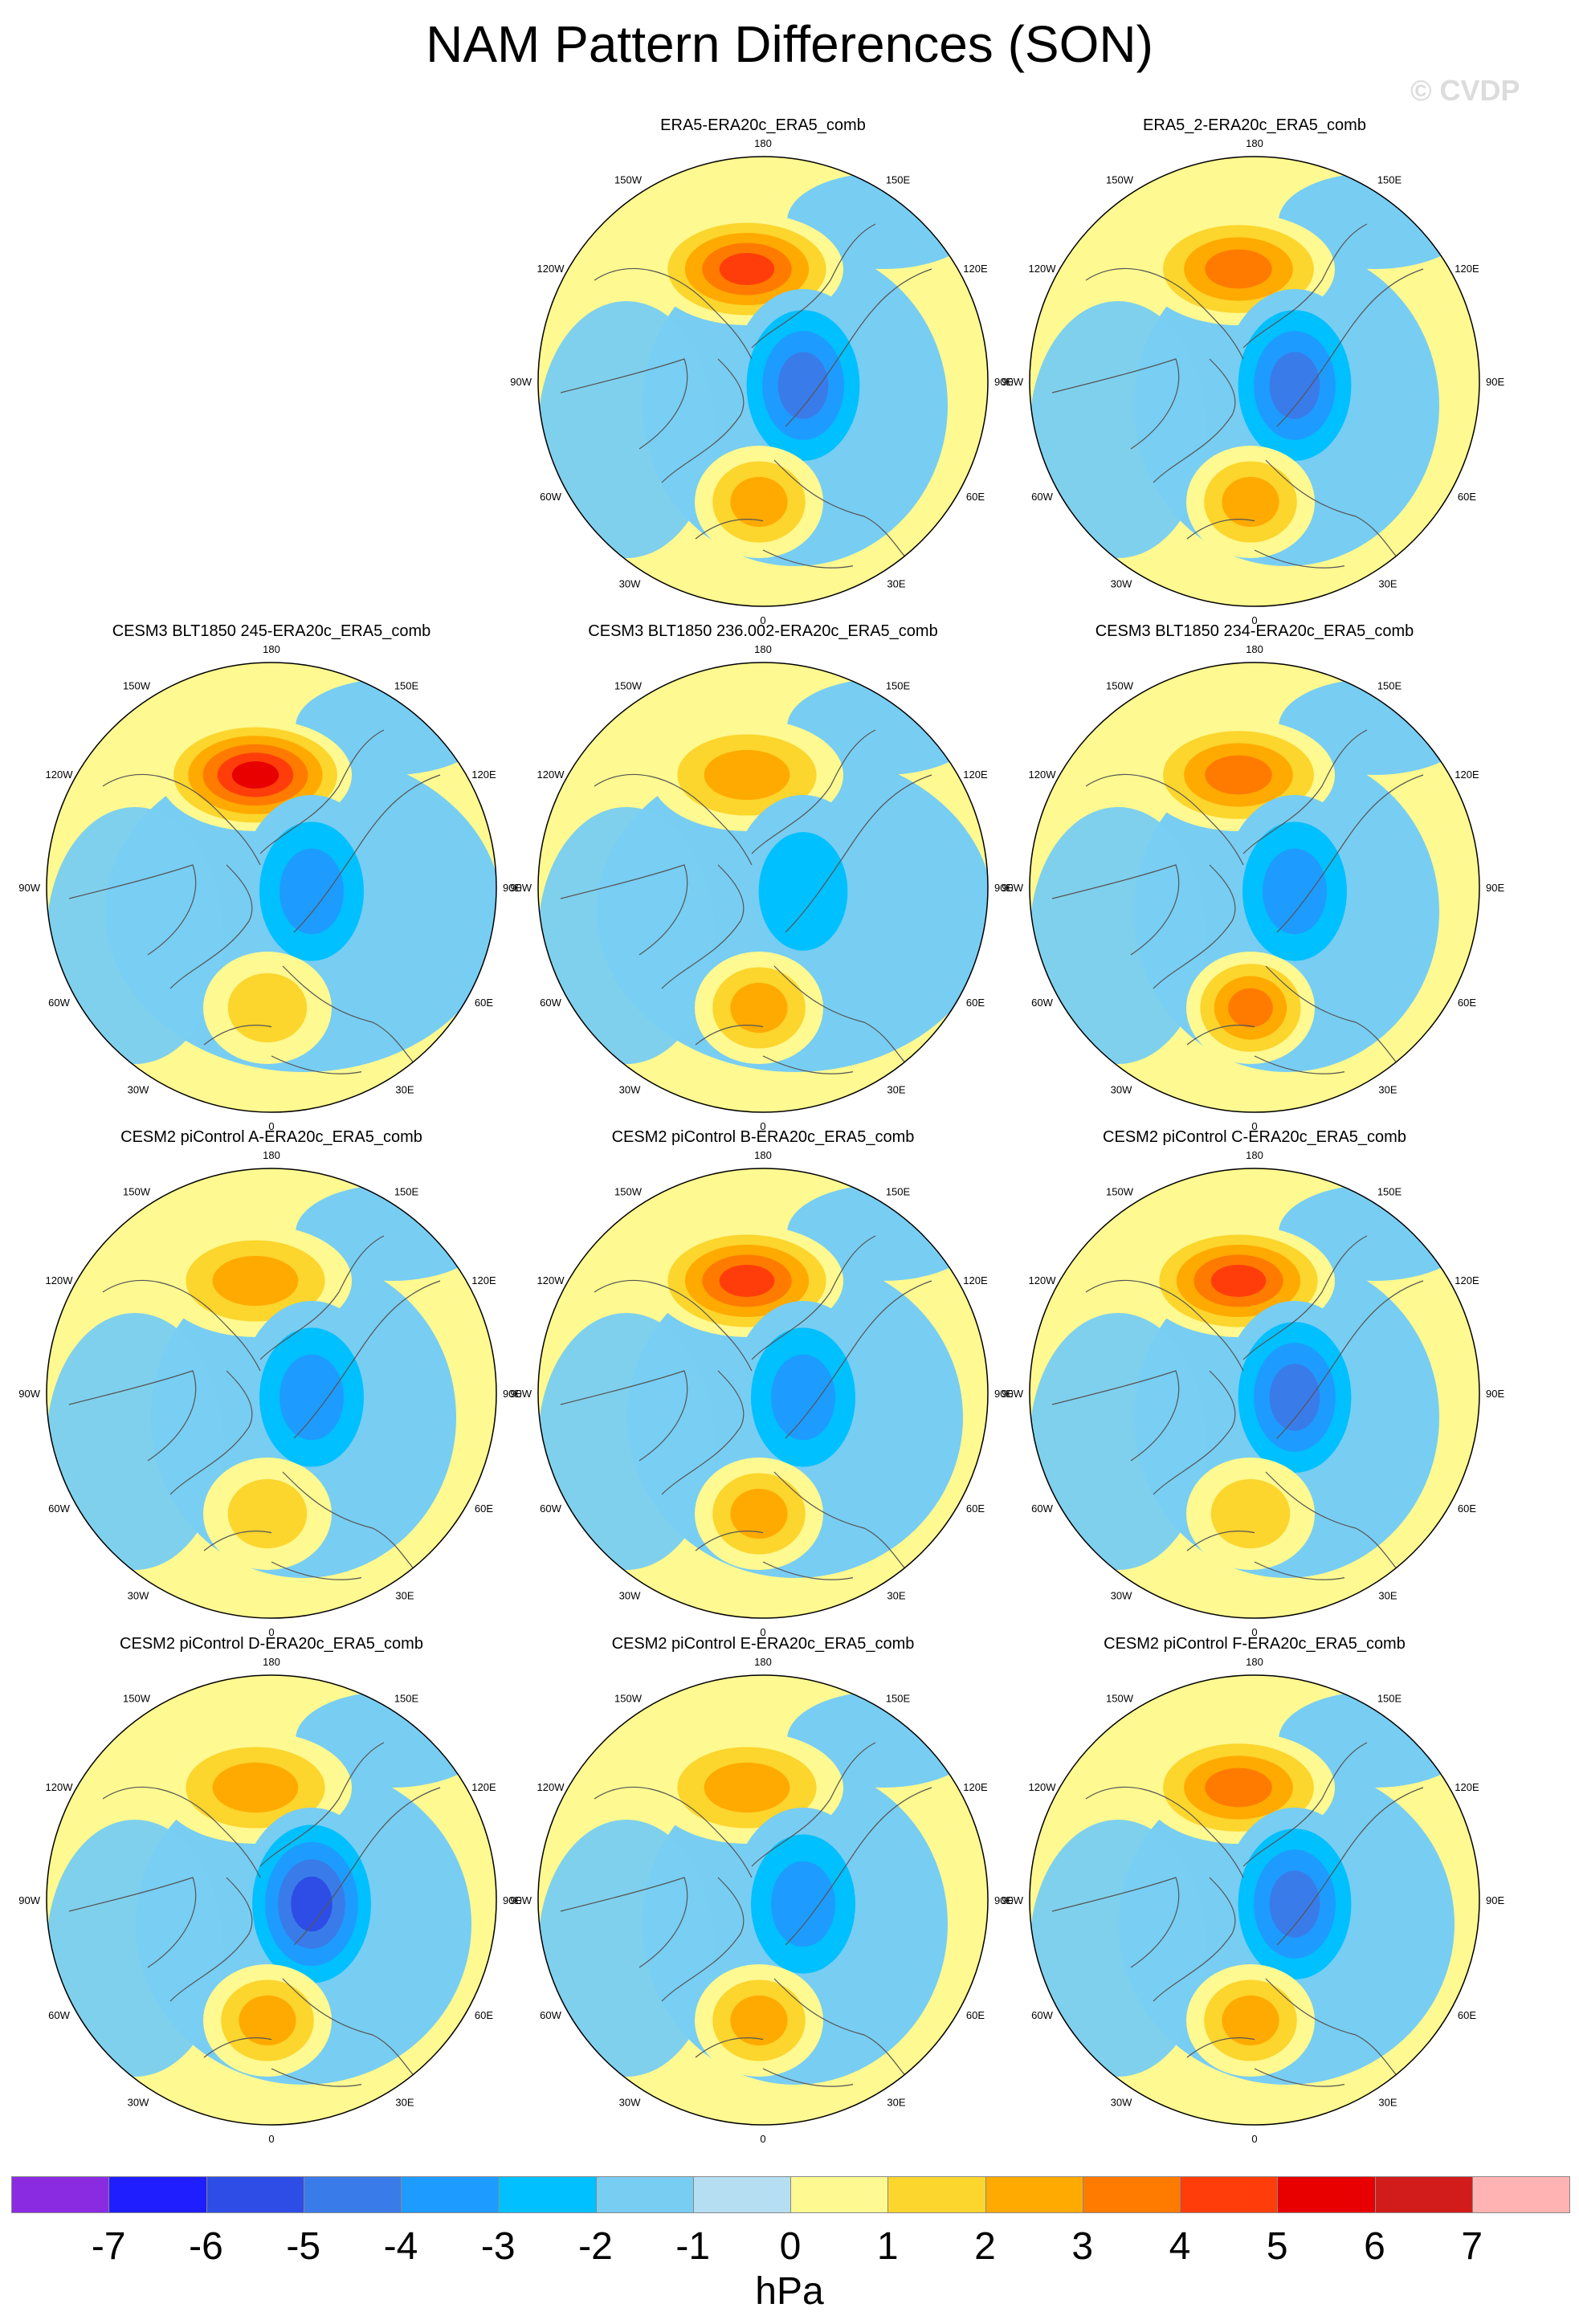 This screenshot has height=2324, width=1579. I want to click on colorbar-tick-label: -6, so click(206, 2247).